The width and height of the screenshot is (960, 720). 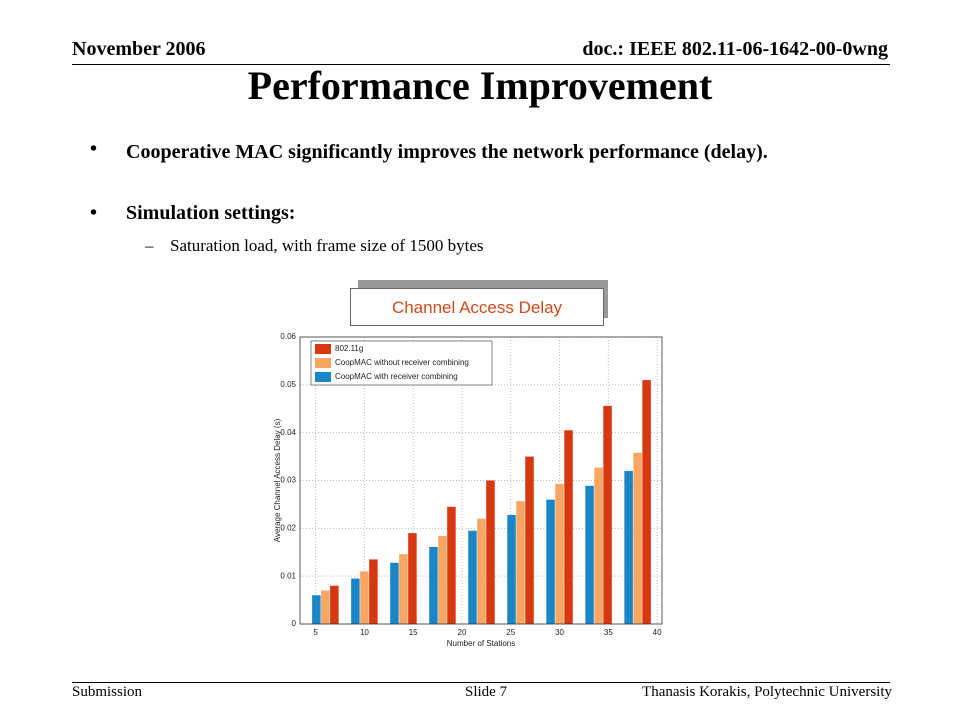 What do you see at coordinates (211, 213) in the screenshot?
I see `bullet: Simulation settings:` at bounding box center [211, 213].